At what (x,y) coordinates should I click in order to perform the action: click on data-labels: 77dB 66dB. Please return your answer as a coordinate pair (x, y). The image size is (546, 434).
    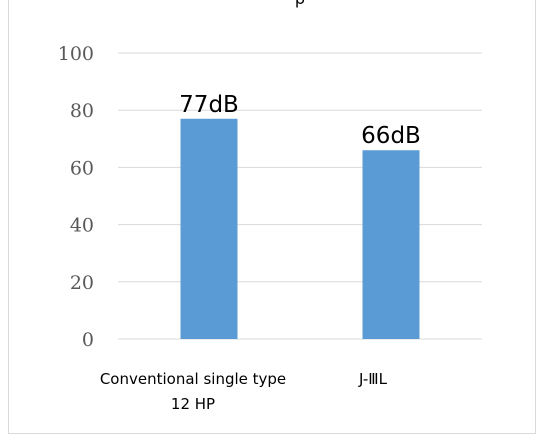
    Looking at the image, I should click on (300, 120).